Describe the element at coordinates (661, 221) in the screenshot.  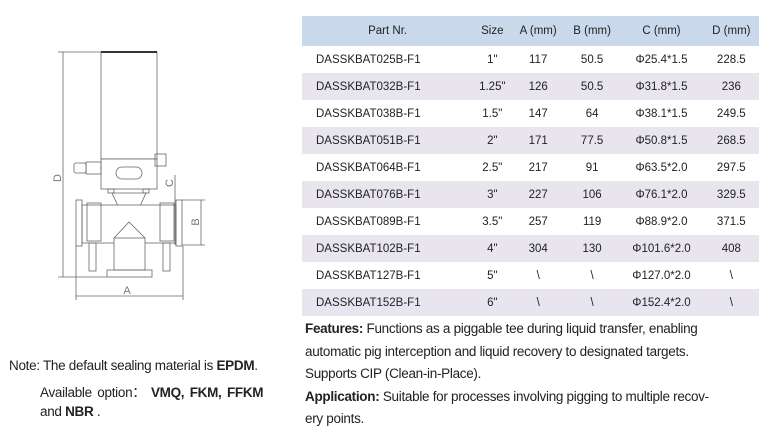
I see `table-cell: Φ88.9*2.0` at that location.